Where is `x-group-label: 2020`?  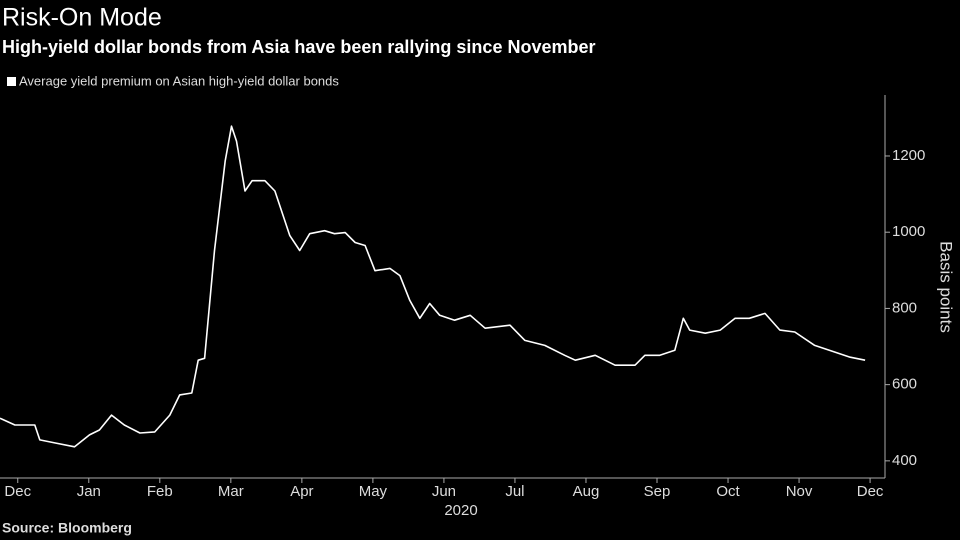 x-group-label: 2020 is located at coordinates (460, 510).